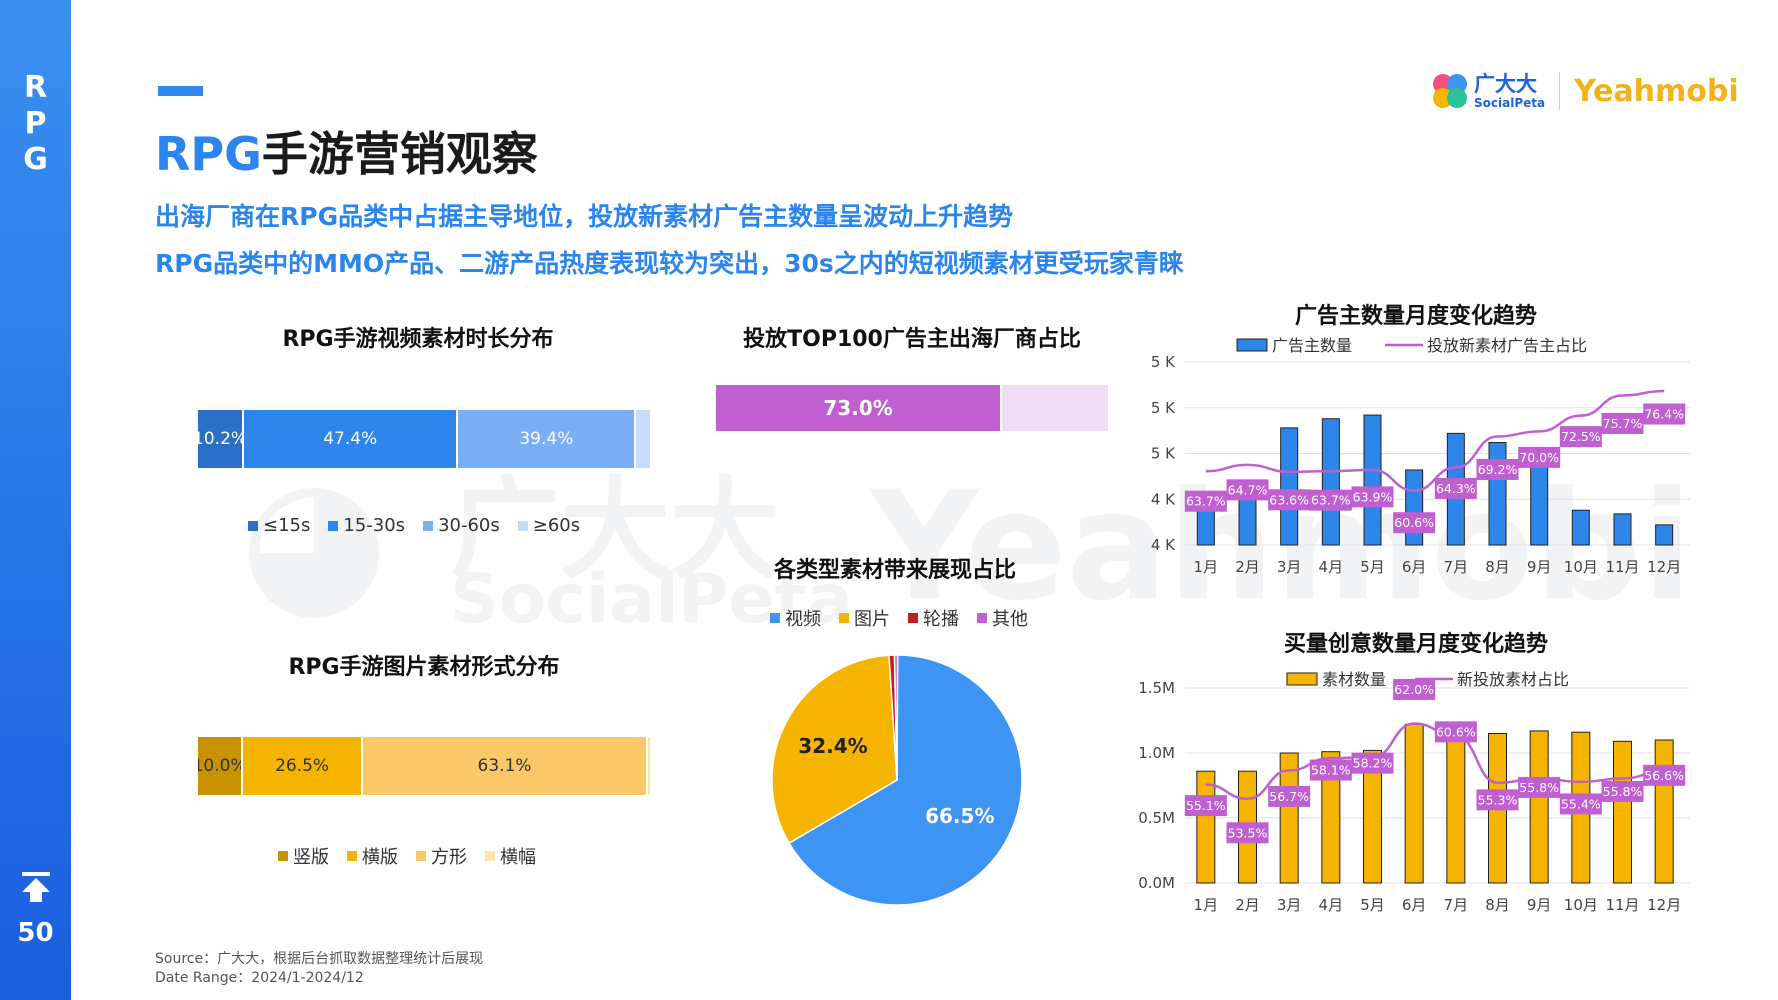  Describe the element at coordinates (1581, 905) in the screenshot. I see `x-tick-label: 10月` at that location.